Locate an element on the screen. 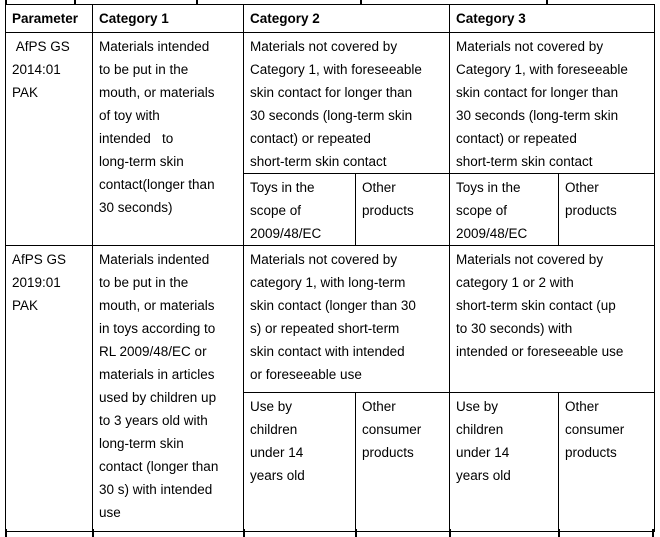 This screenshot has height=537, width=660. cell-2014-category2-toys-scope: Toys in the scope of 2009/48/EC is located at coordinates (299, 209).